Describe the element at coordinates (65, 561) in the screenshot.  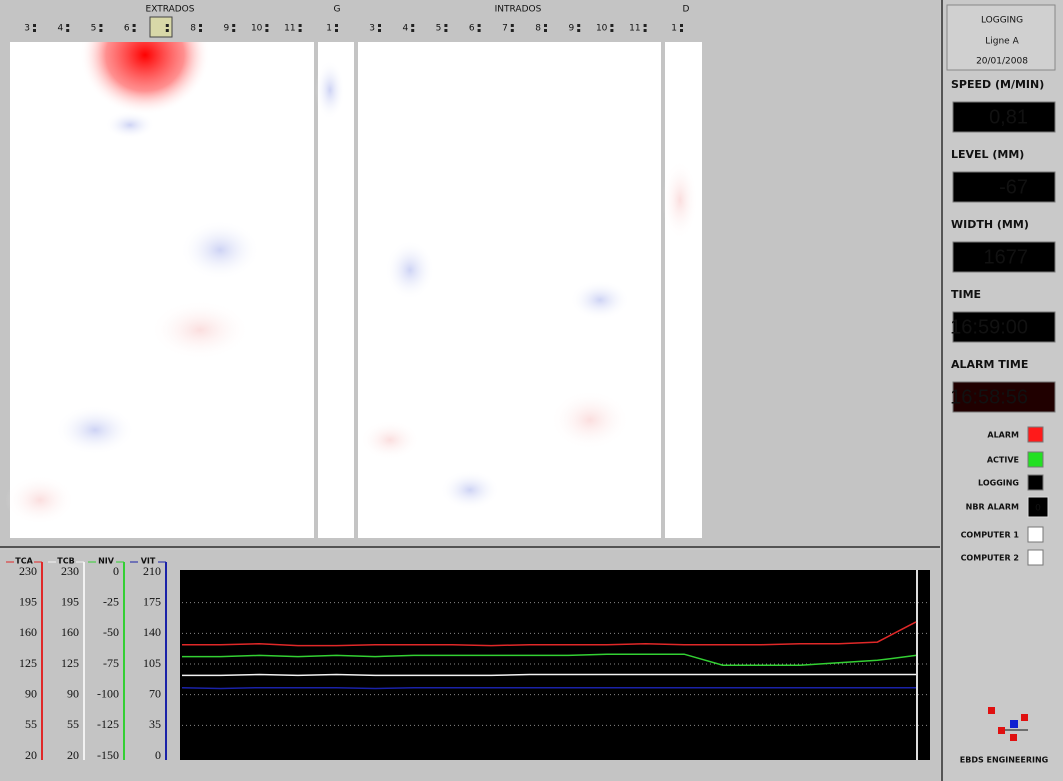
I see `axis-title: TCB` at that location.